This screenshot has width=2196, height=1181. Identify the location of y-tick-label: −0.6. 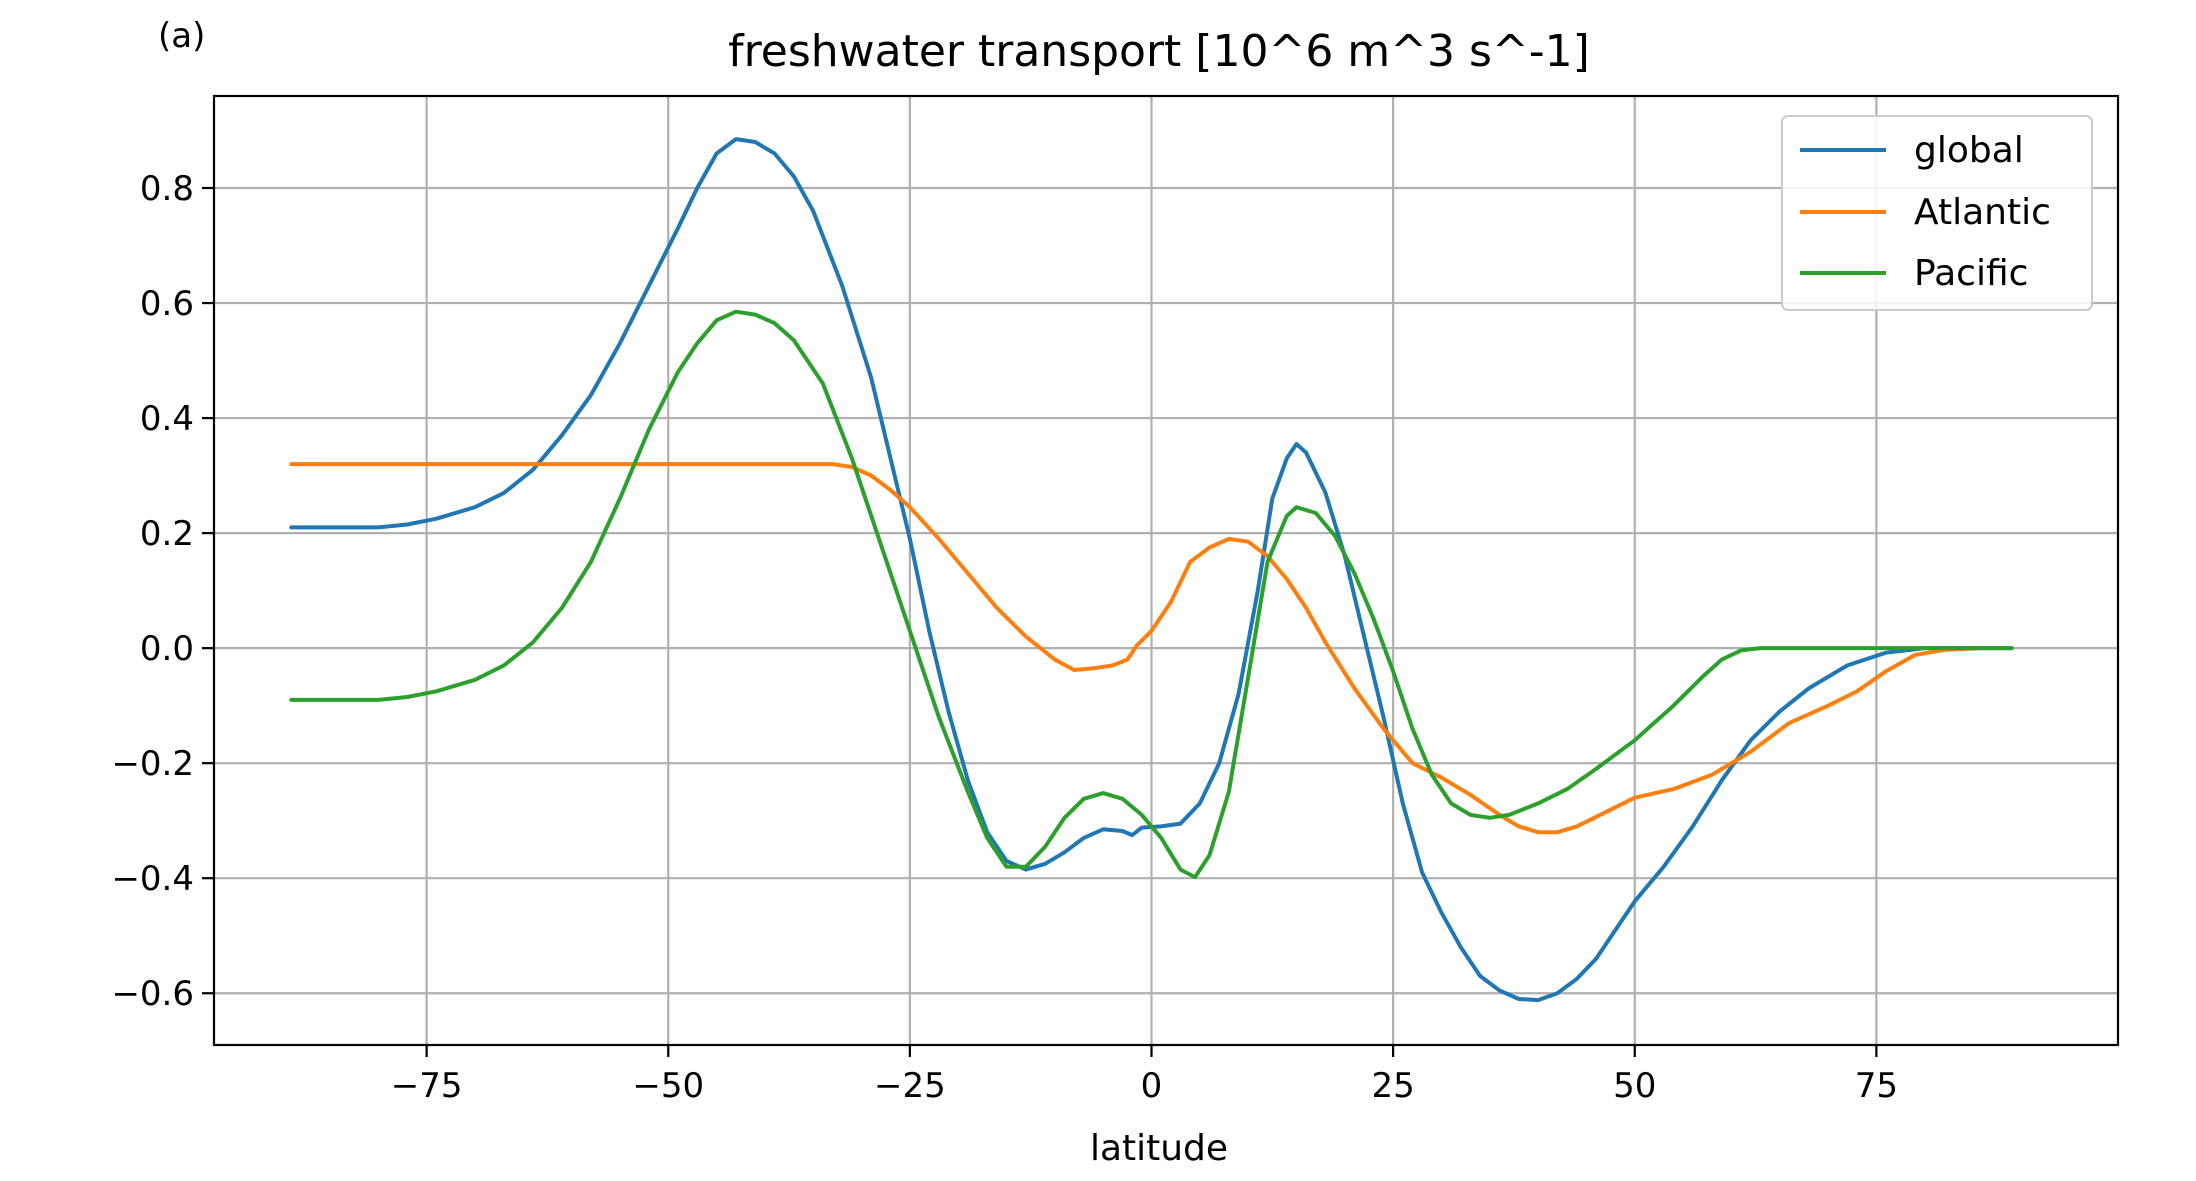
(152, 994).